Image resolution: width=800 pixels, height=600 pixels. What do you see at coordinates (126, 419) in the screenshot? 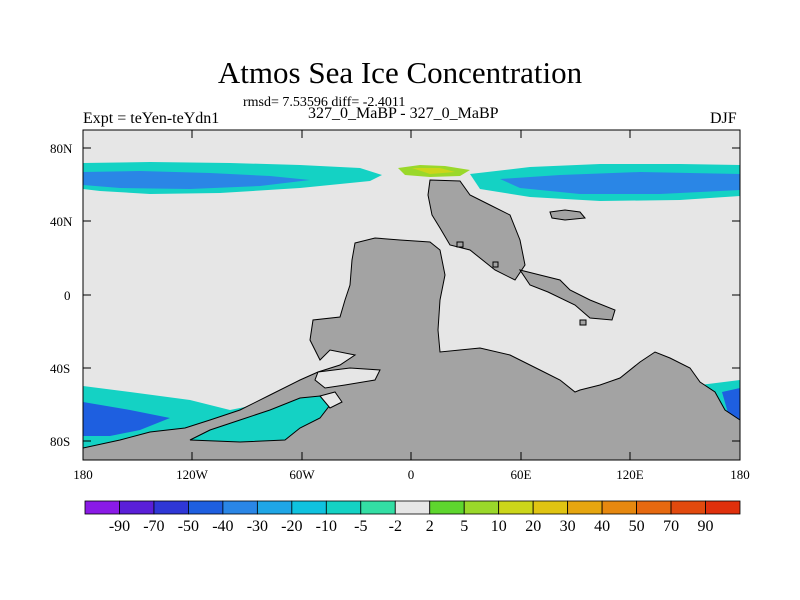
I see `south-ice-core-west` at bounding box center [126, 419].